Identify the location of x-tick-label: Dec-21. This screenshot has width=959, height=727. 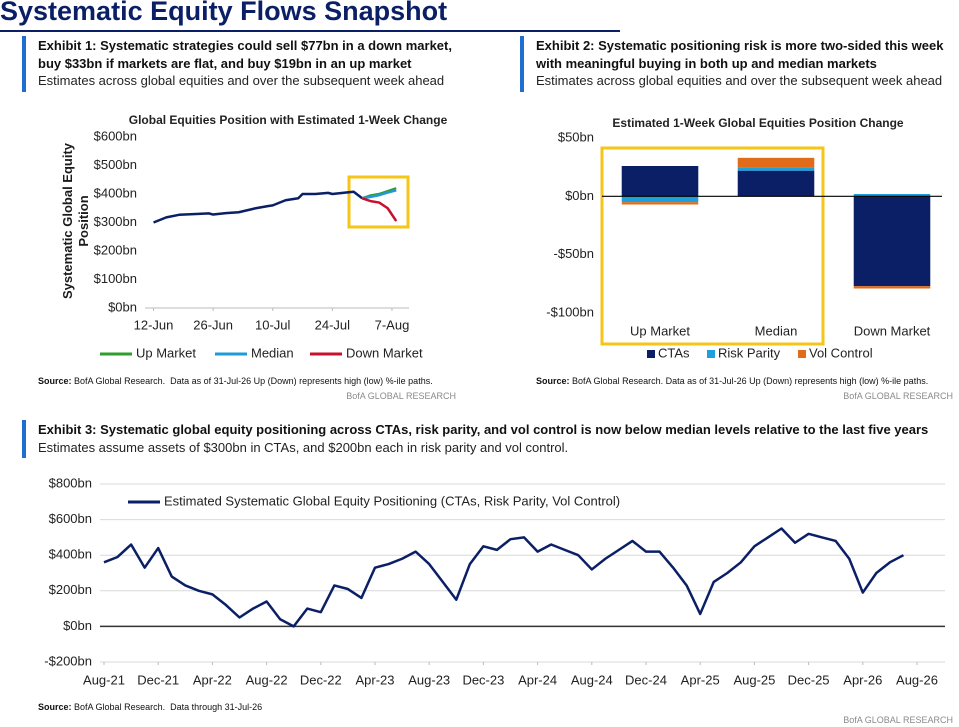
(158, 679).